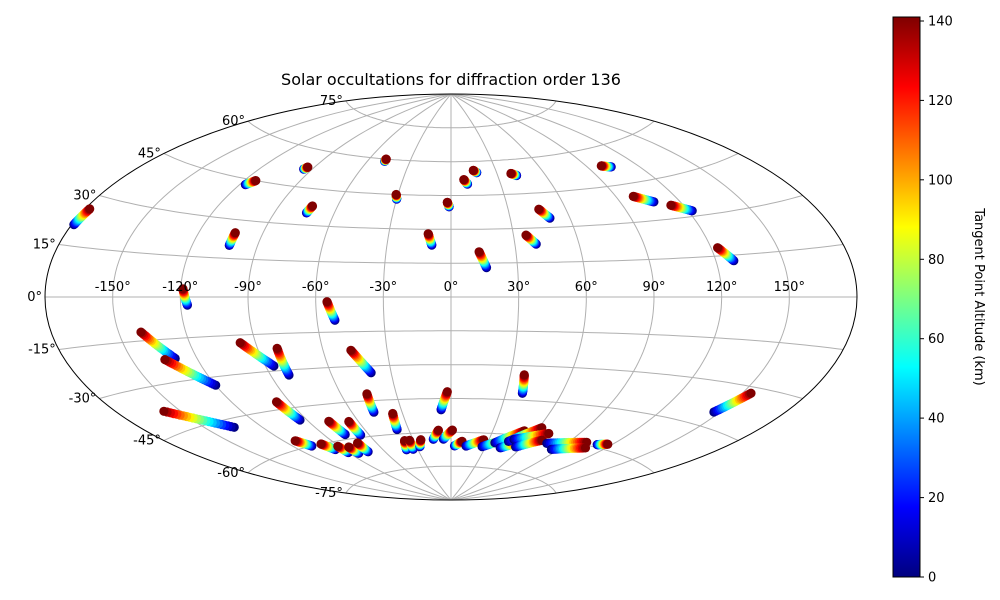 The width and height of the screenshot is (1000, 600). What do you see at coordinates (518, 287) in the screenshot?
I see `lon-tick-label: 30°` at bounding box center [518, 287].